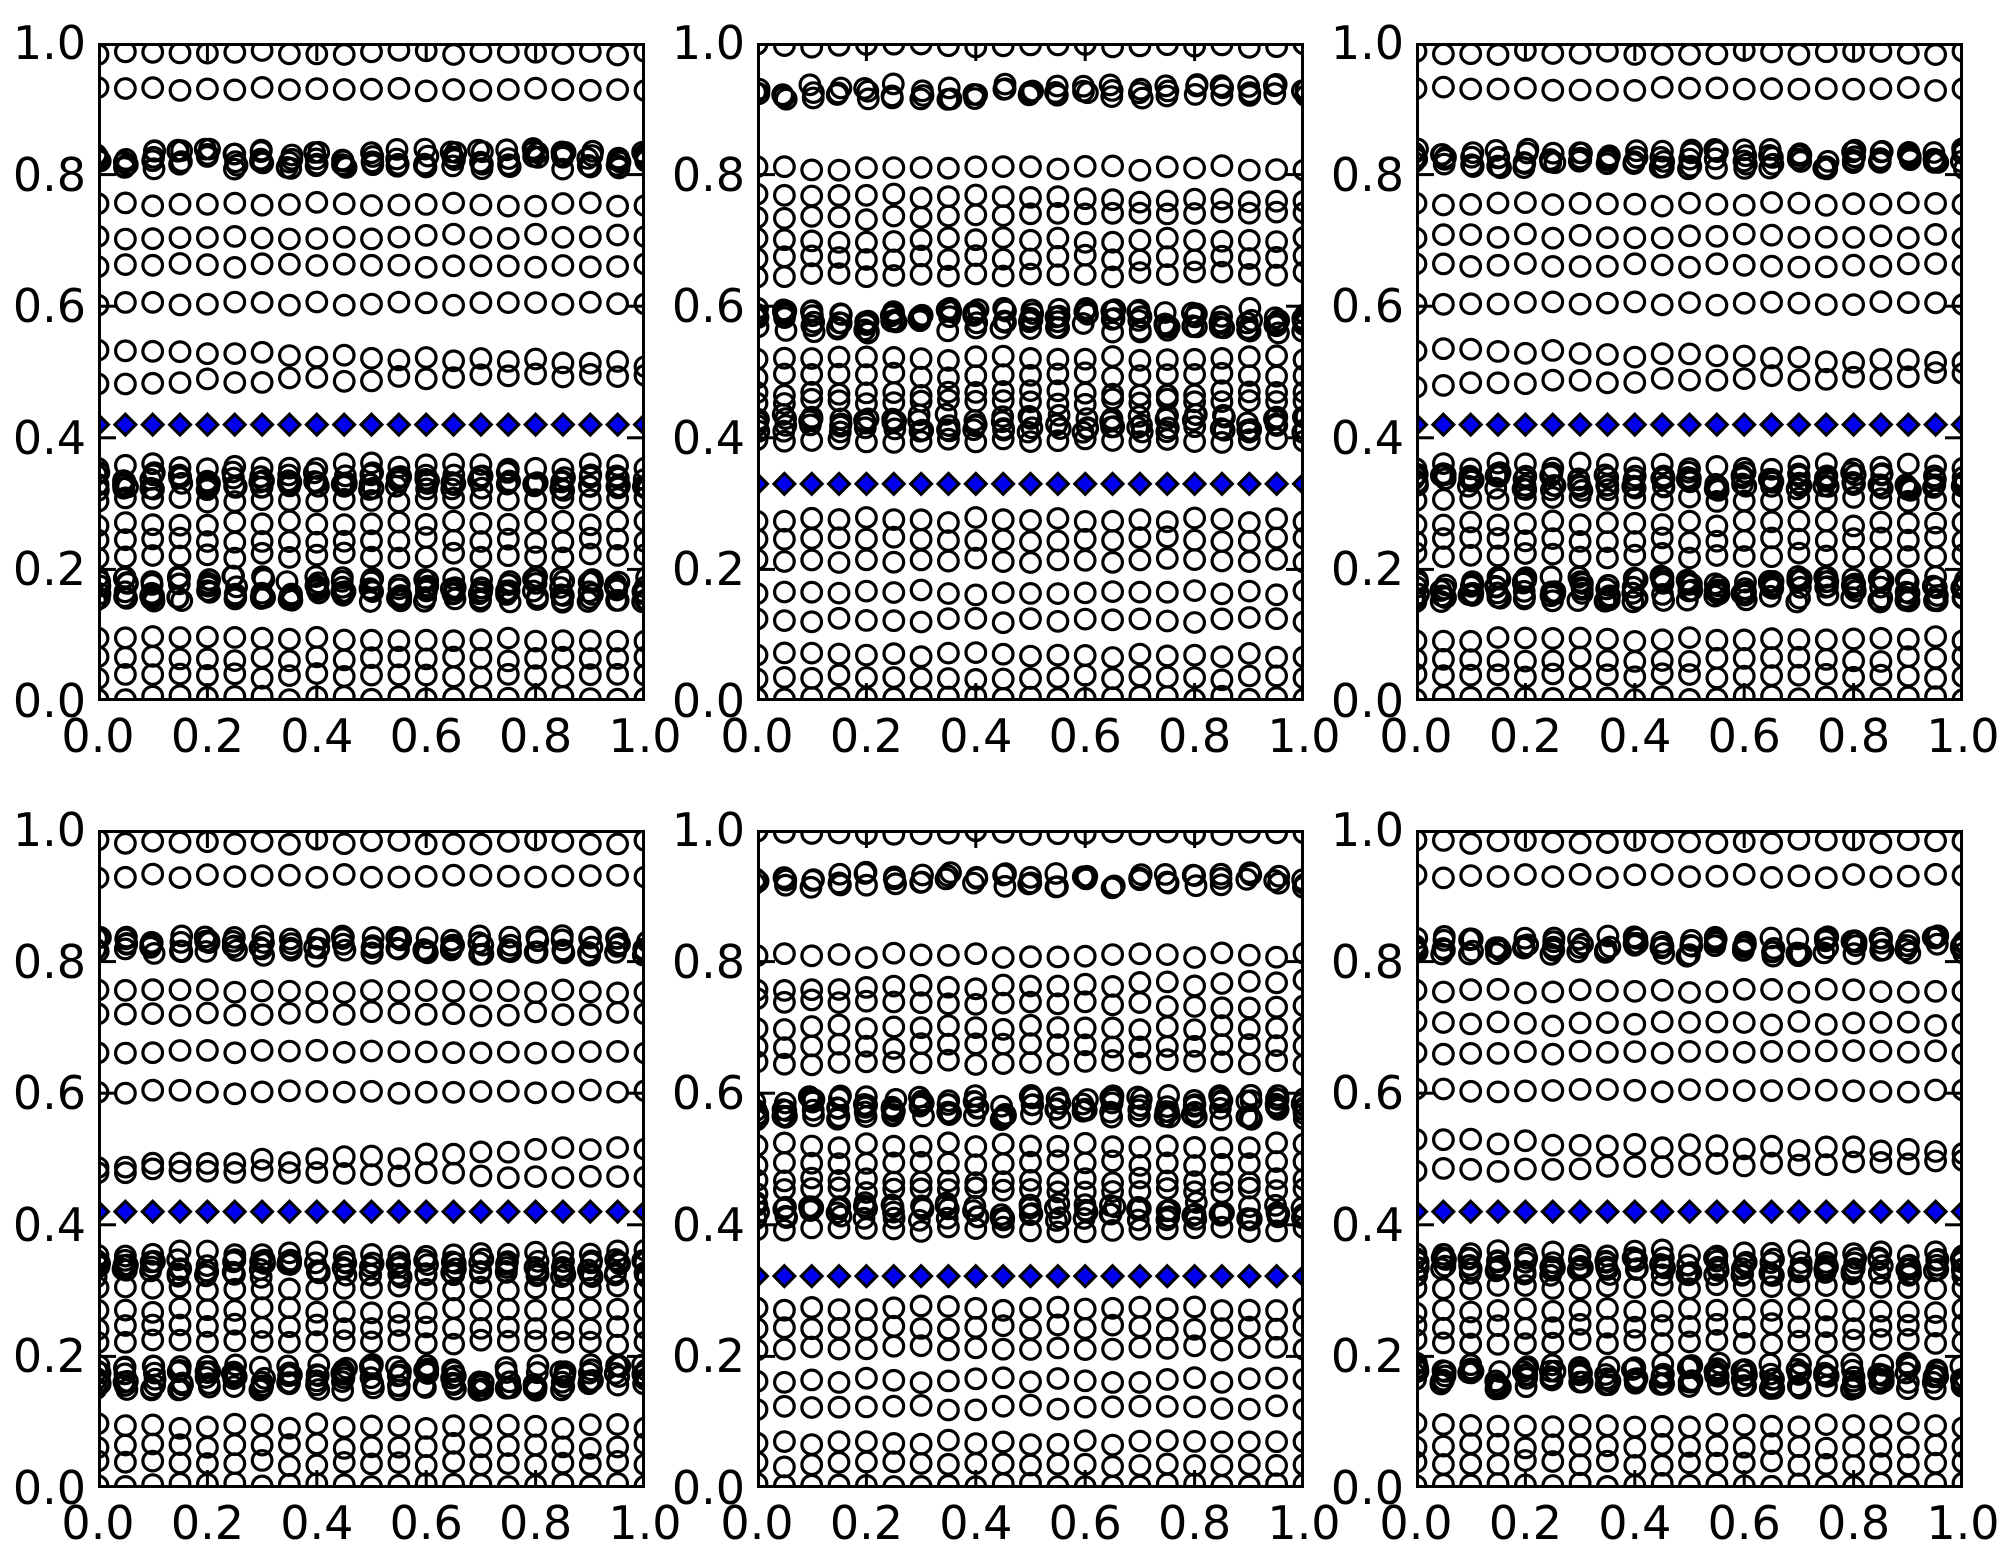 This screenshot has height=1565, width=2011. What do you see at coordinates (708, 1488) in the screenshot?
I see `y-tick-label: 0.0` at bounding box center [708, 1488].